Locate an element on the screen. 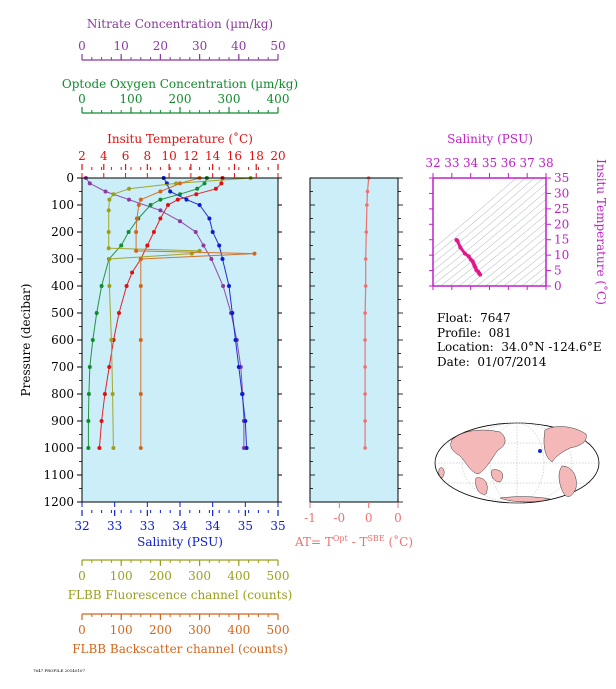  pressure-tick-label: 800 is located at coordinates (62, 394).